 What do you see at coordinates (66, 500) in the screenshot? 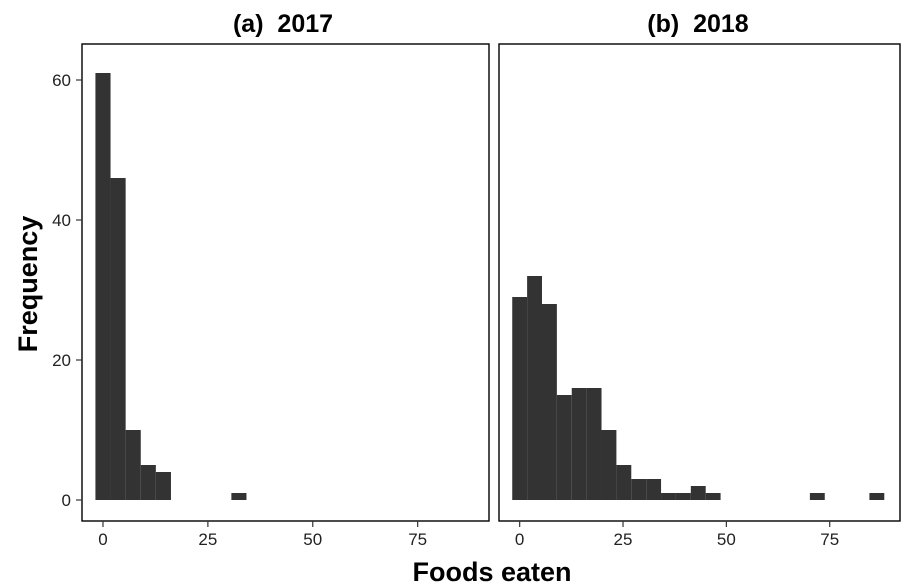
I see `y-tick-label: 0` at bounding box center [66, 500].